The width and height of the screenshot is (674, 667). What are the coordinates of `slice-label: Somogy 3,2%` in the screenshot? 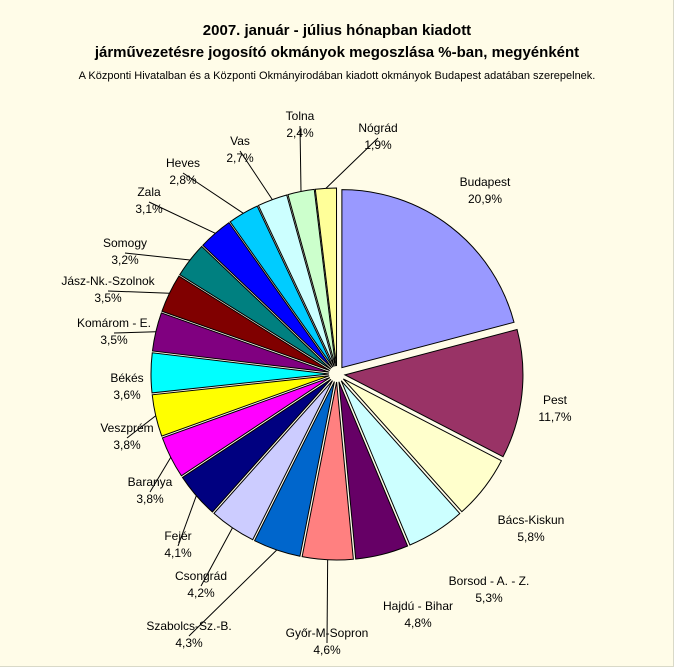 It's located at (125, 251).